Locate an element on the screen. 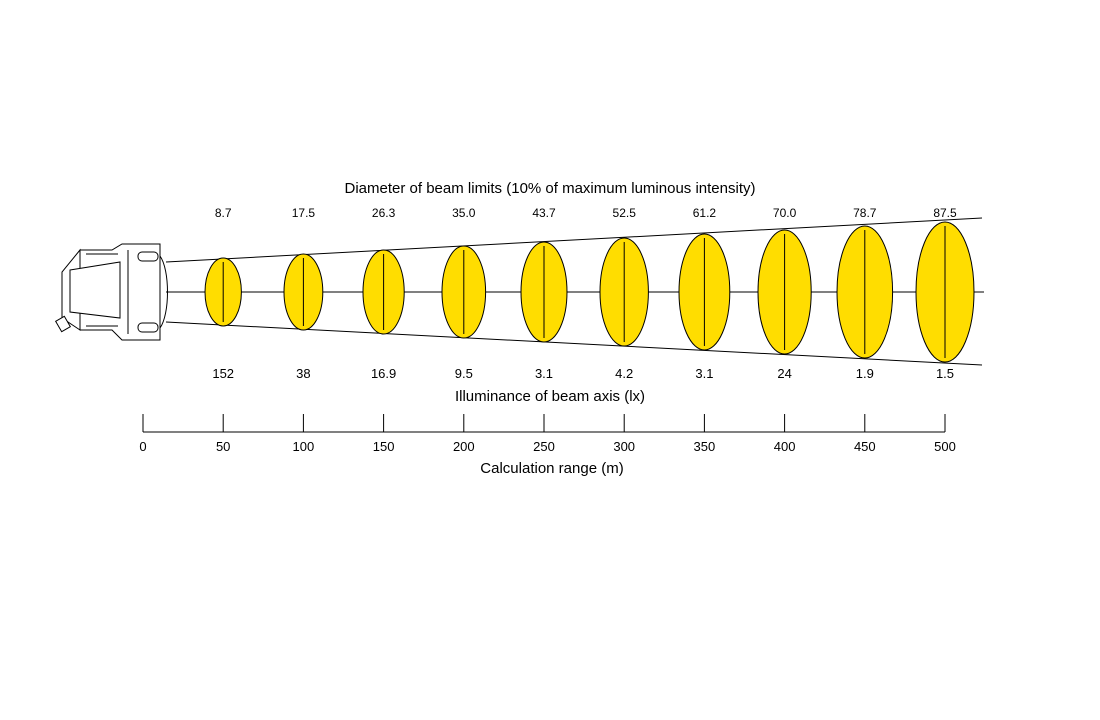 Image resolution: width=1100 pixels, height=720 pixels. diameter-label: 52.5 is located at coordinates (625, 213).